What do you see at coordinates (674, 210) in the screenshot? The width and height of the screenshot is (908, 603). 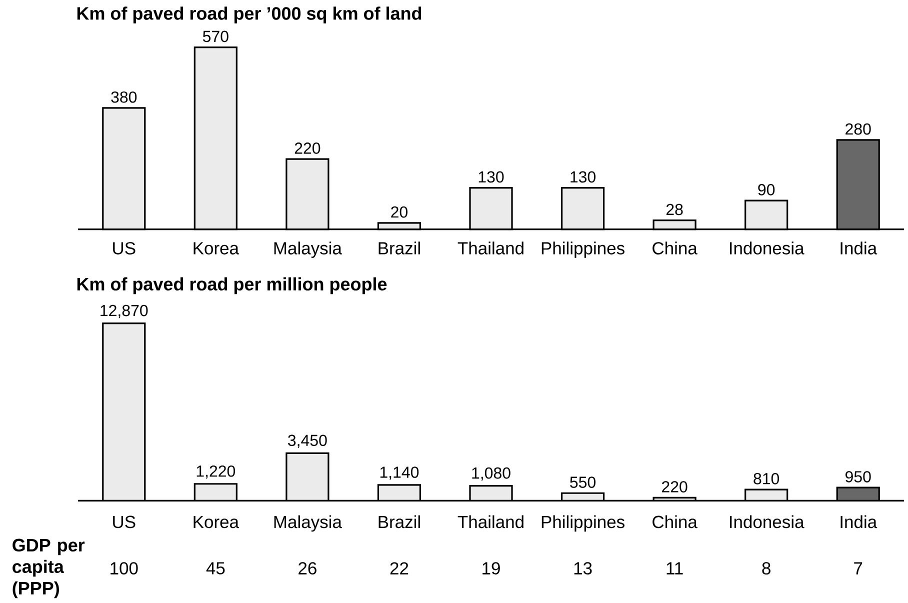 I see `data-label: 28` at bounding box center [674, 210].